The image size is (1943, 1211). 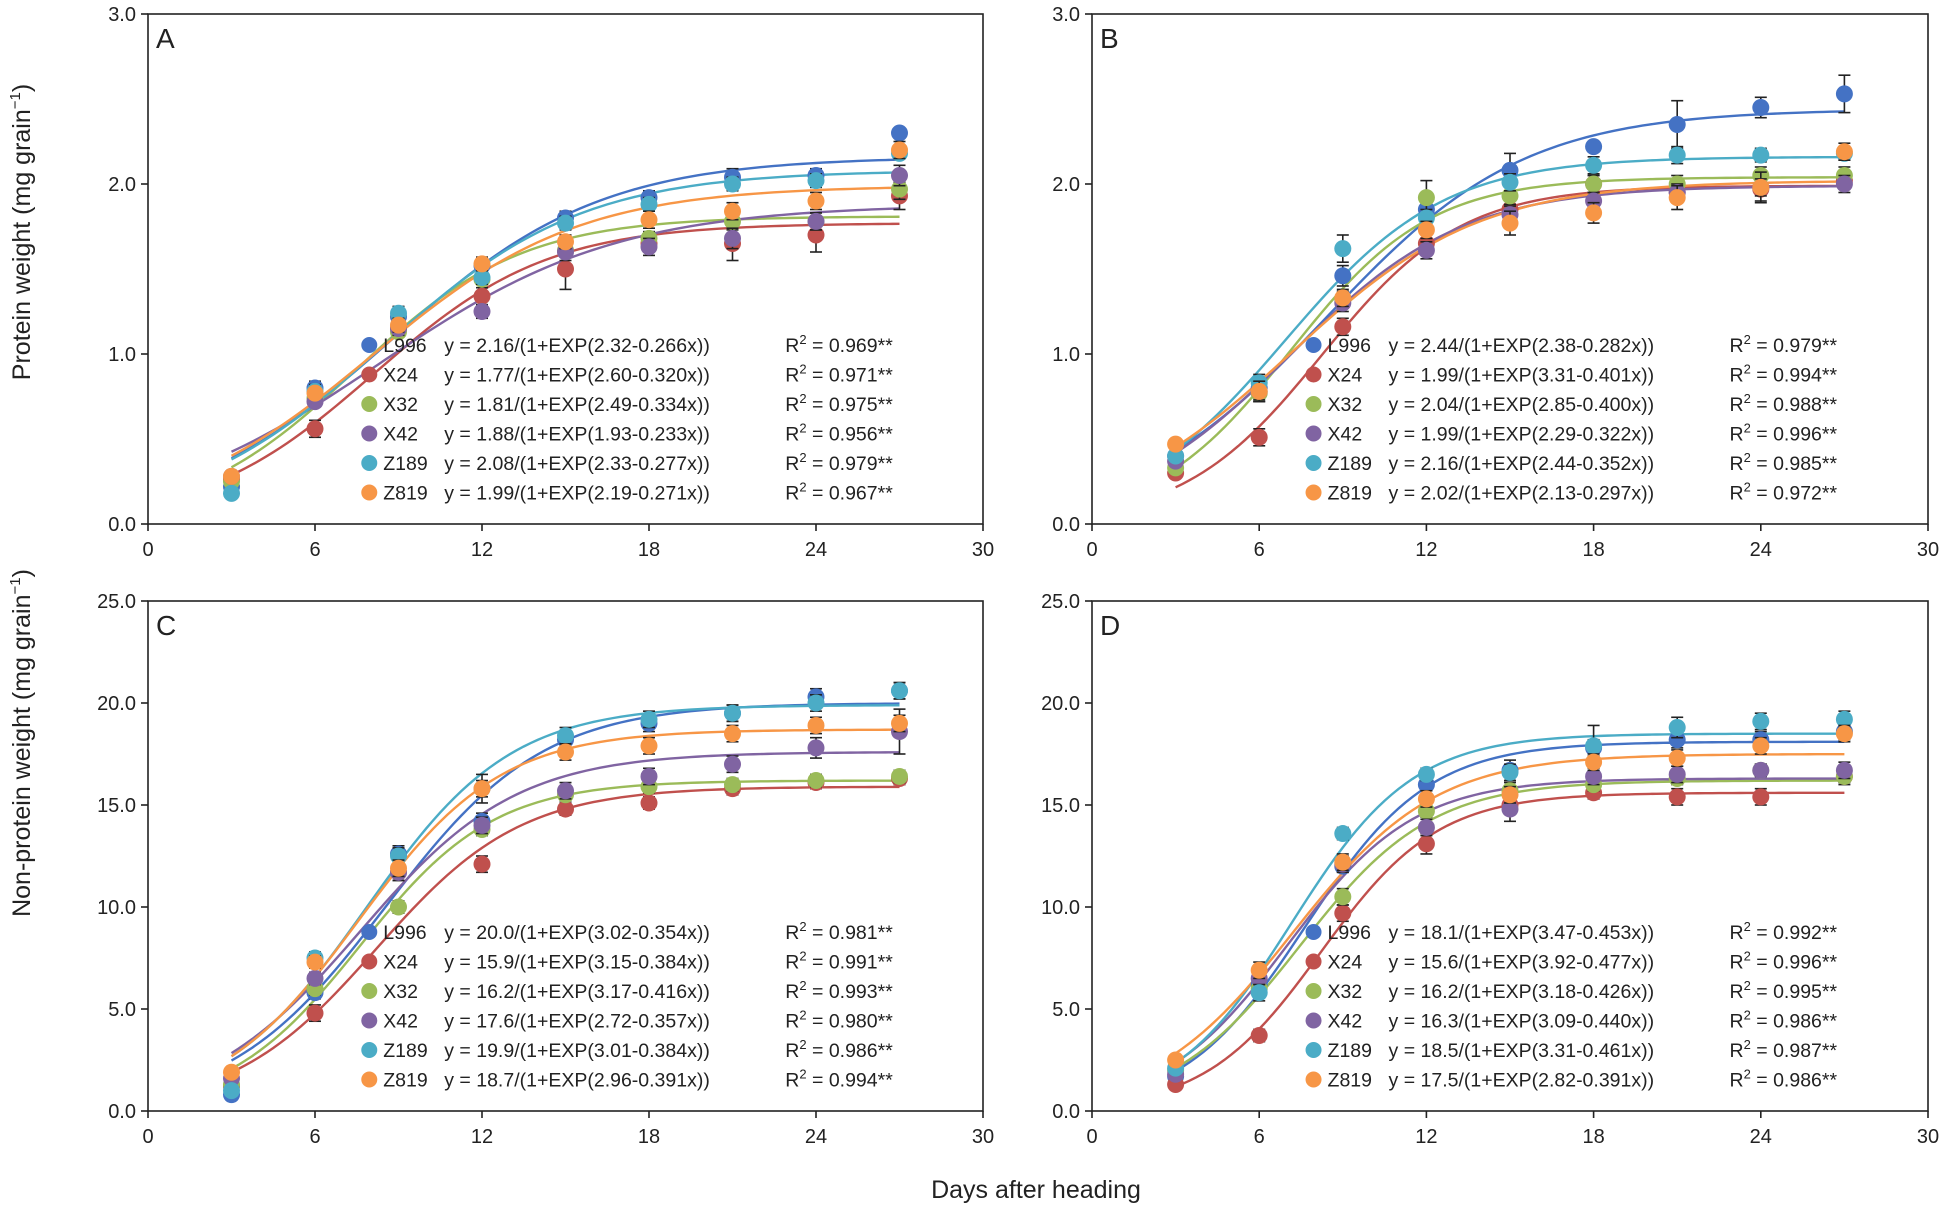 I want to click on legend-equation: y = 19.9/(1+EXP(3.01-0.384x)), so click(x=577, y=1051).